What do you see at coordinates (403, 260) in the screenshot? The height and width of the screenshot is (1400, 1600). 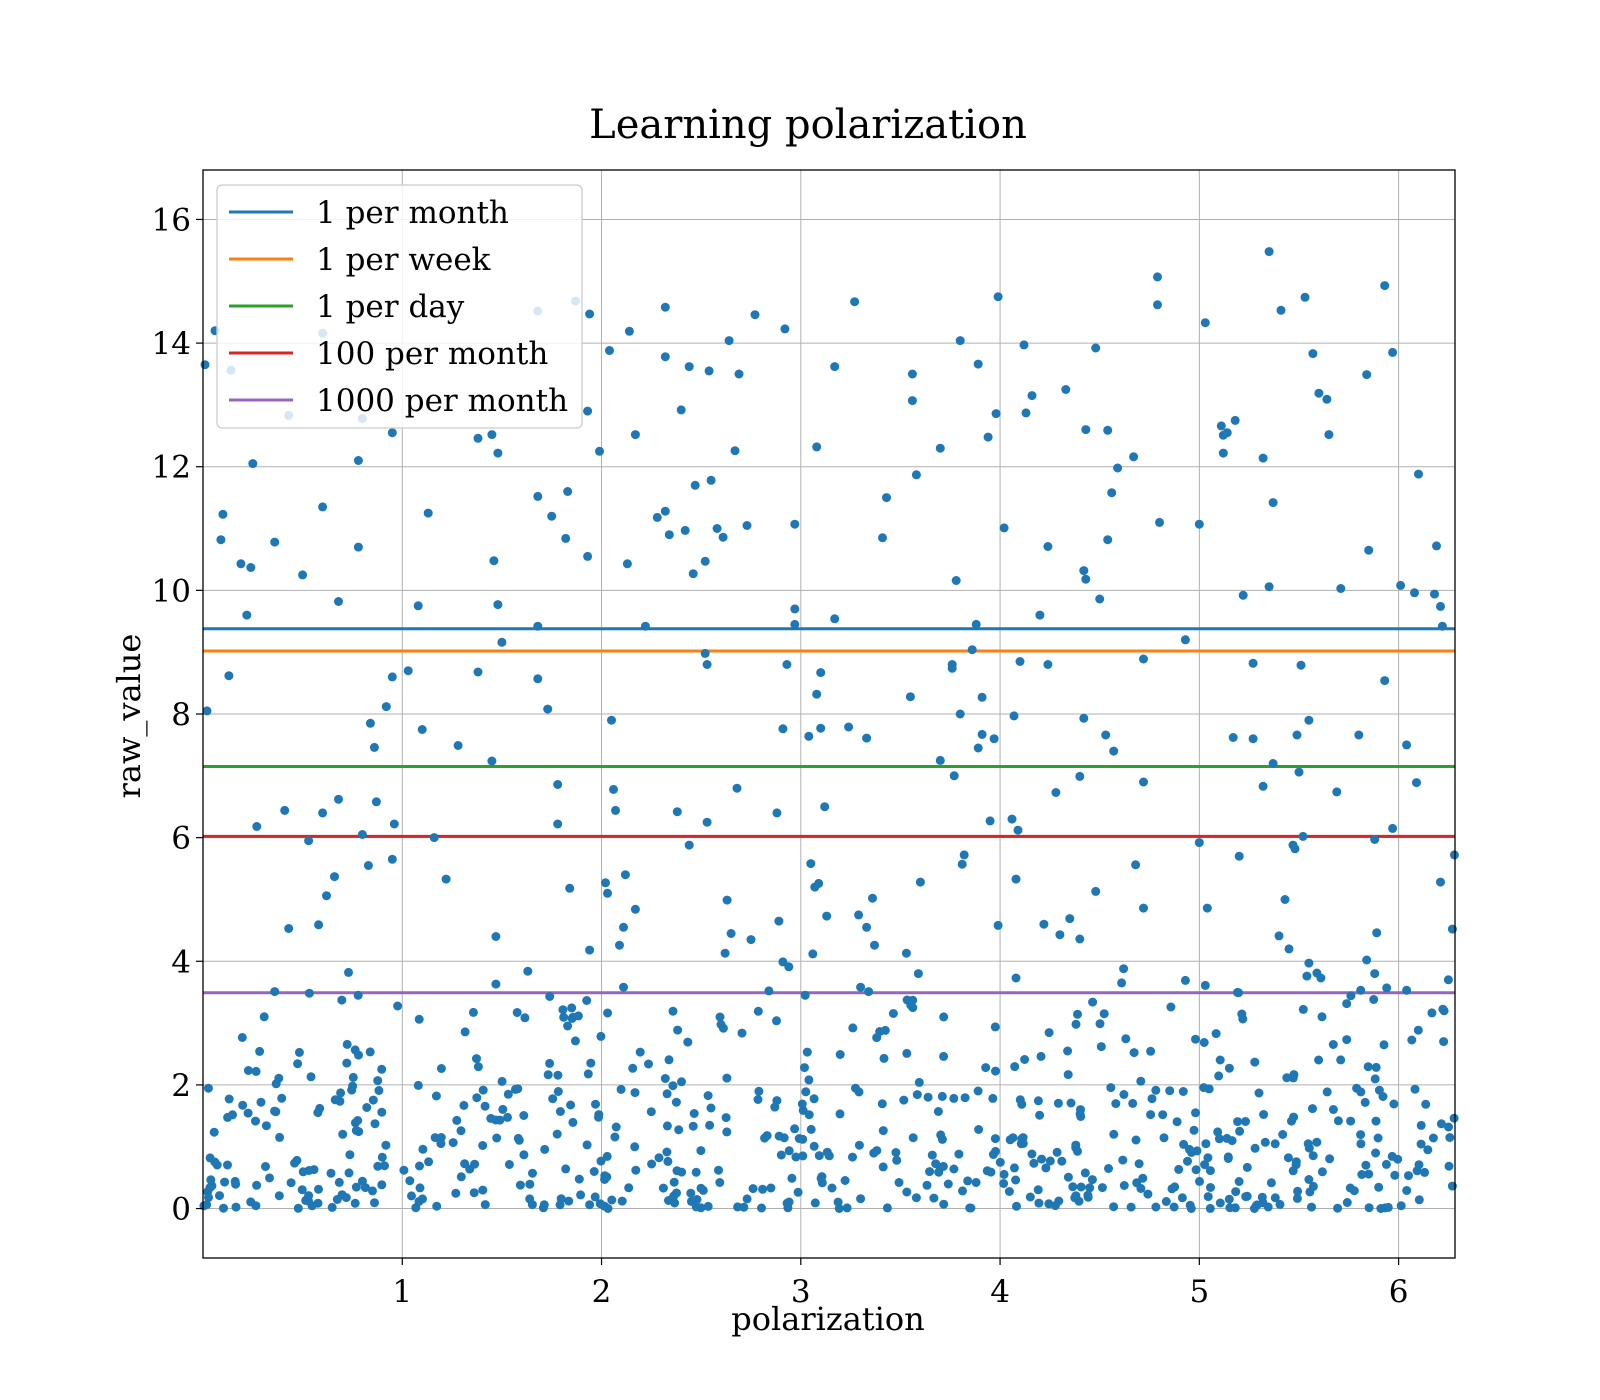 I see `legend-label: 1 per week` at bounding box center [403, 260].